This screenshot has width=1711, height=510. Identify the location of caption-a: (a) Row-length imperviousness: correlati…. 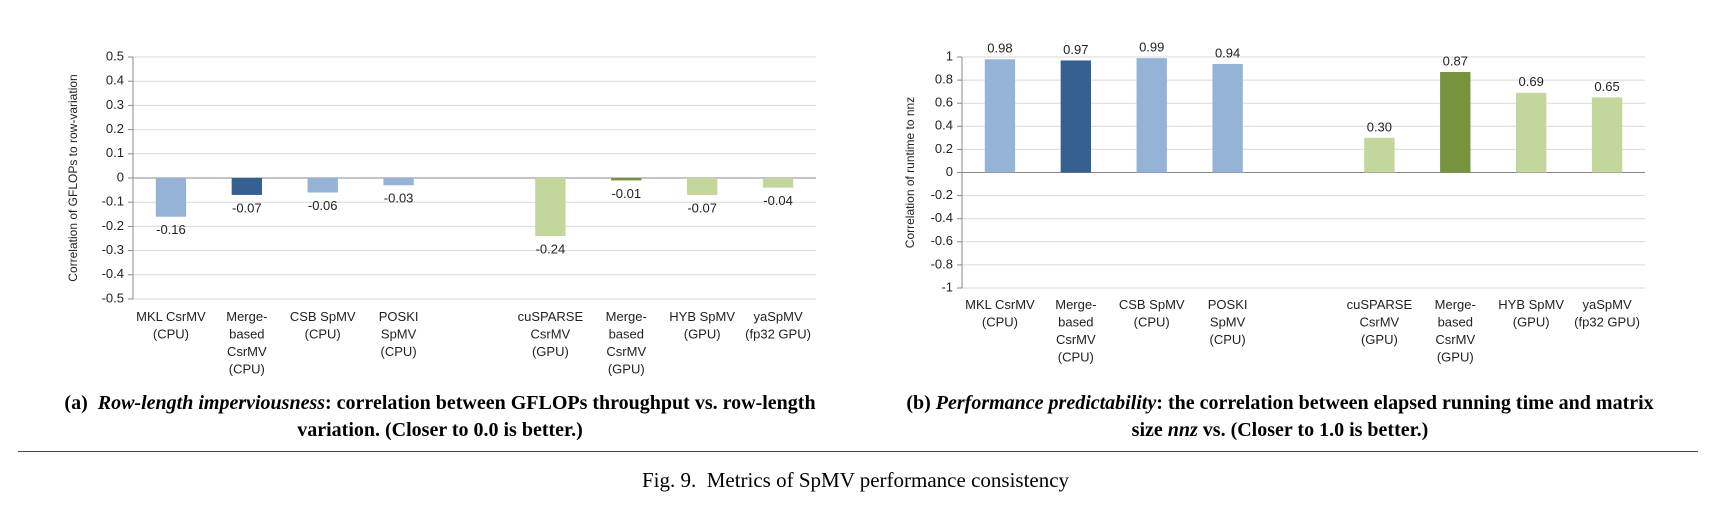
(440, 417).